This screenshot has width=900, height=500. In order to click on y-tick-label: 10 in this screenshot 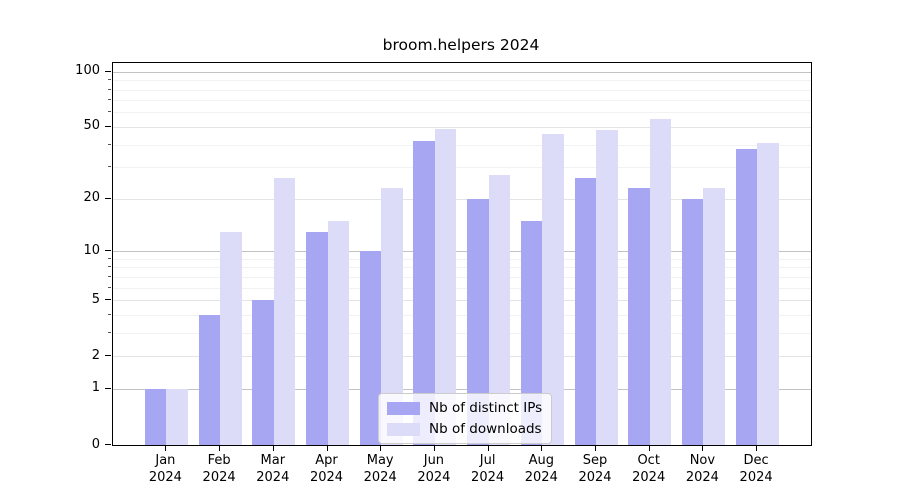, I will do `click(91, 250)`.